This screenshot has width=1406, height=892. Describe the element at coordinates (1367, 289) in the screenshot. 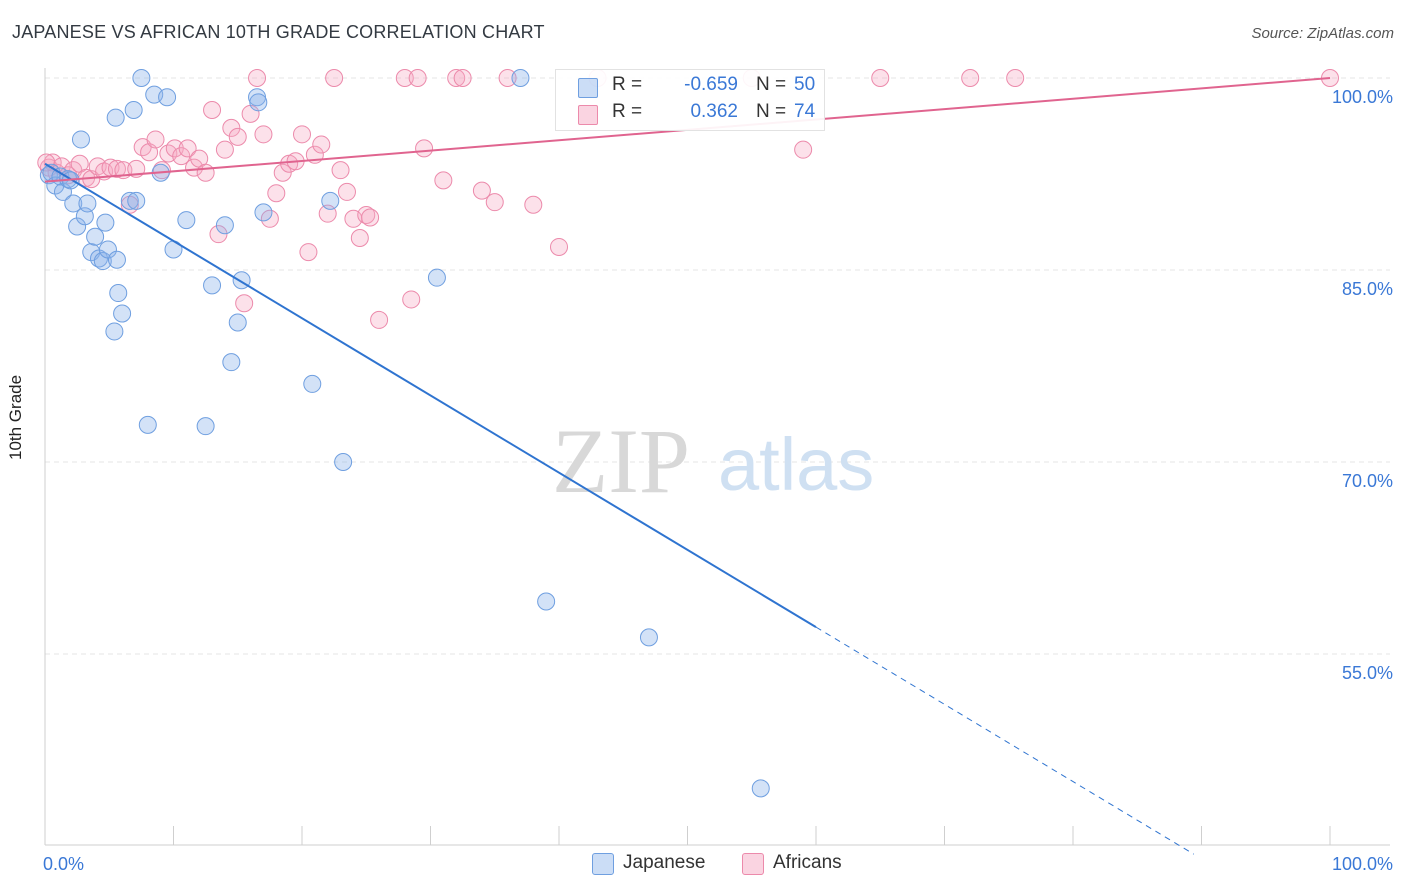

I see `y-tick-label: 85.0%` at that location.